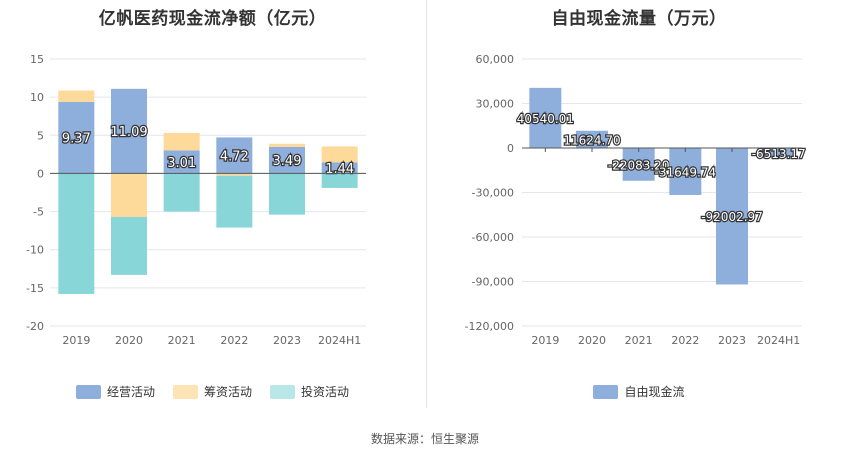 The height and width of the screenshot is (459, 850). Describe the element at coordinates (424, 439) in the screenshot. I see `data-source-note: 数据来源：恒生聚源` at that location.